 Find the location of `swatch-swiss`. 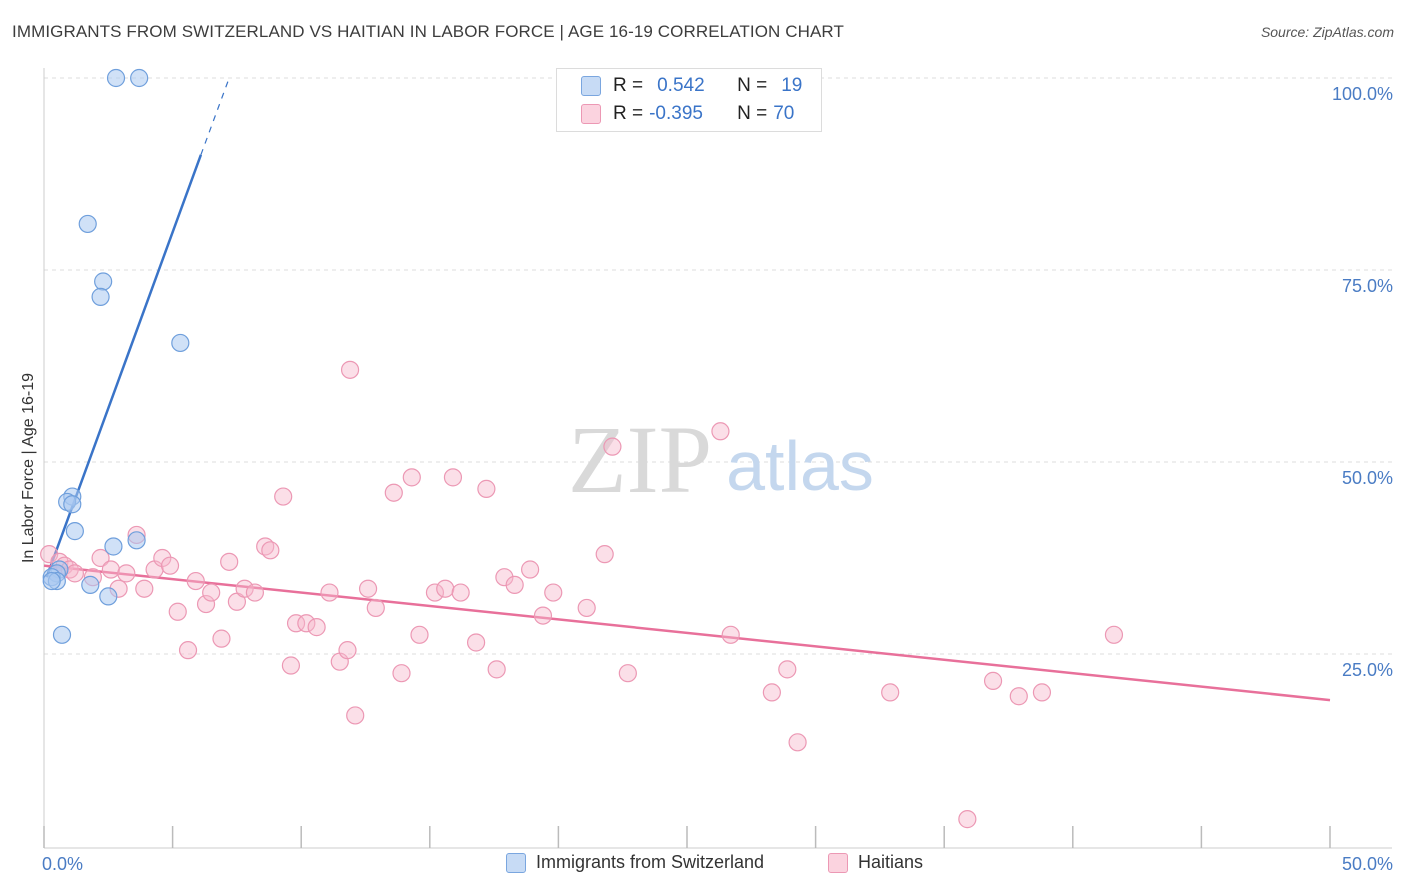

swatch-swiss is located at coordinates (591, 86).